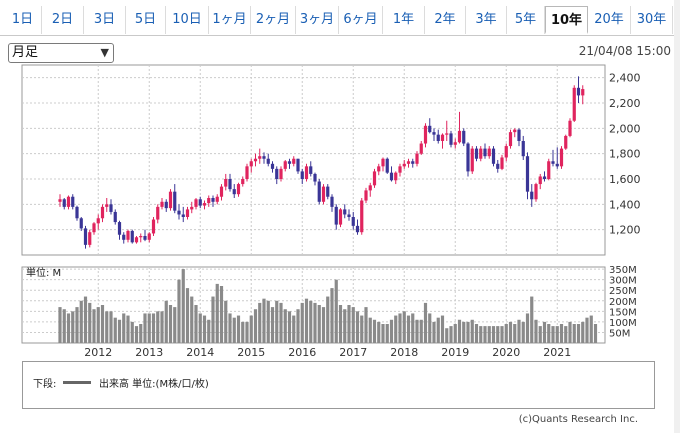 Image resolution: width=680 pixels, height=433 pixels. I want to click on page-scrollbar, so click(677, 216).